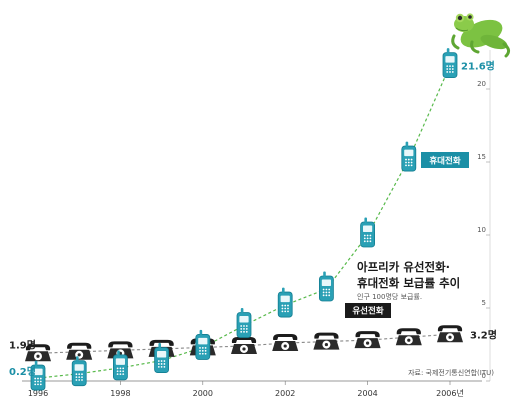 The image size is (520, 406). I want to click on tag-landline-label: 유선전화, so click(367, 311).